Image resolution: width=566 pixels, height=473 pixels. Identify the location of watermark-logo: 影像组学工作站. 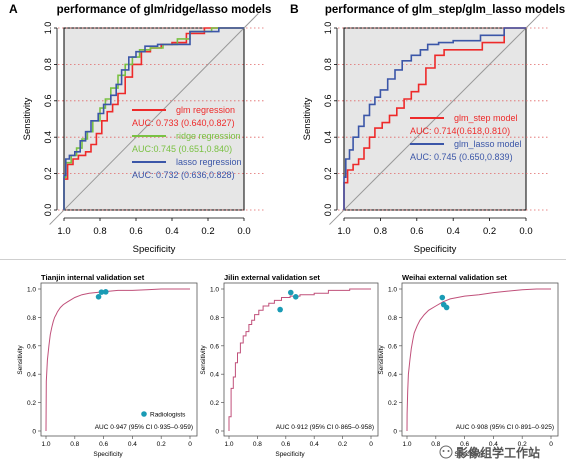
(489, 452).